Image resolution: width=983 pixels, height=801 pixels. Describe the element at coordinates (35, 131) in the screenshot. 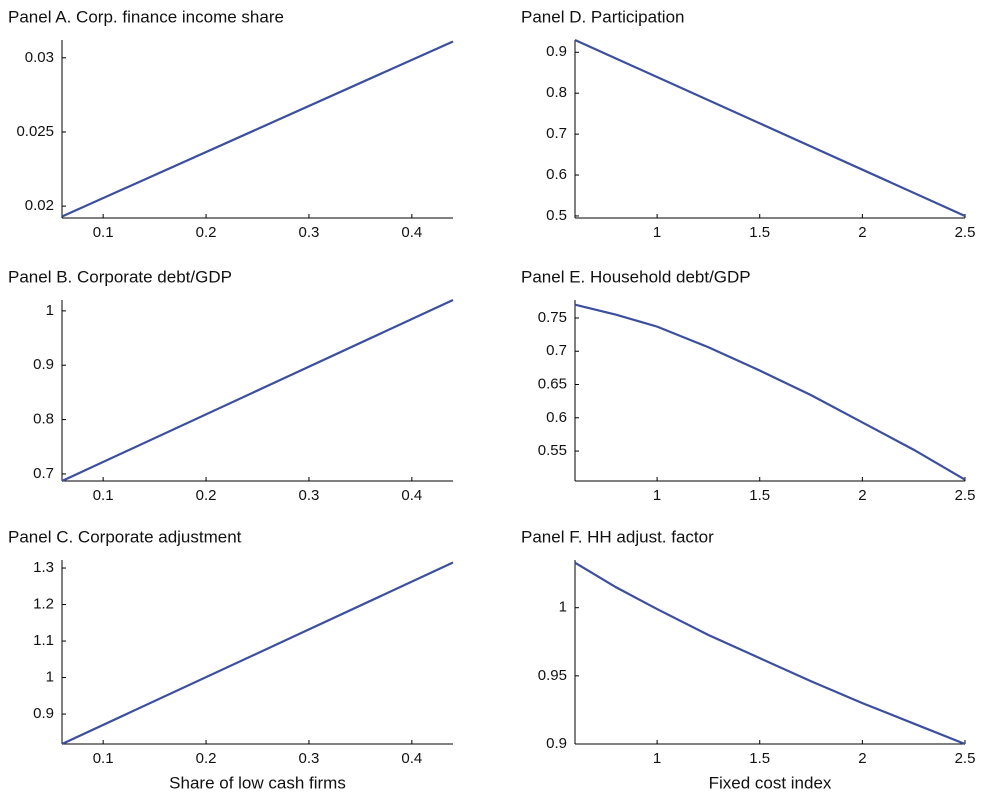

I see `y-tick-label: 0.025` at that location.